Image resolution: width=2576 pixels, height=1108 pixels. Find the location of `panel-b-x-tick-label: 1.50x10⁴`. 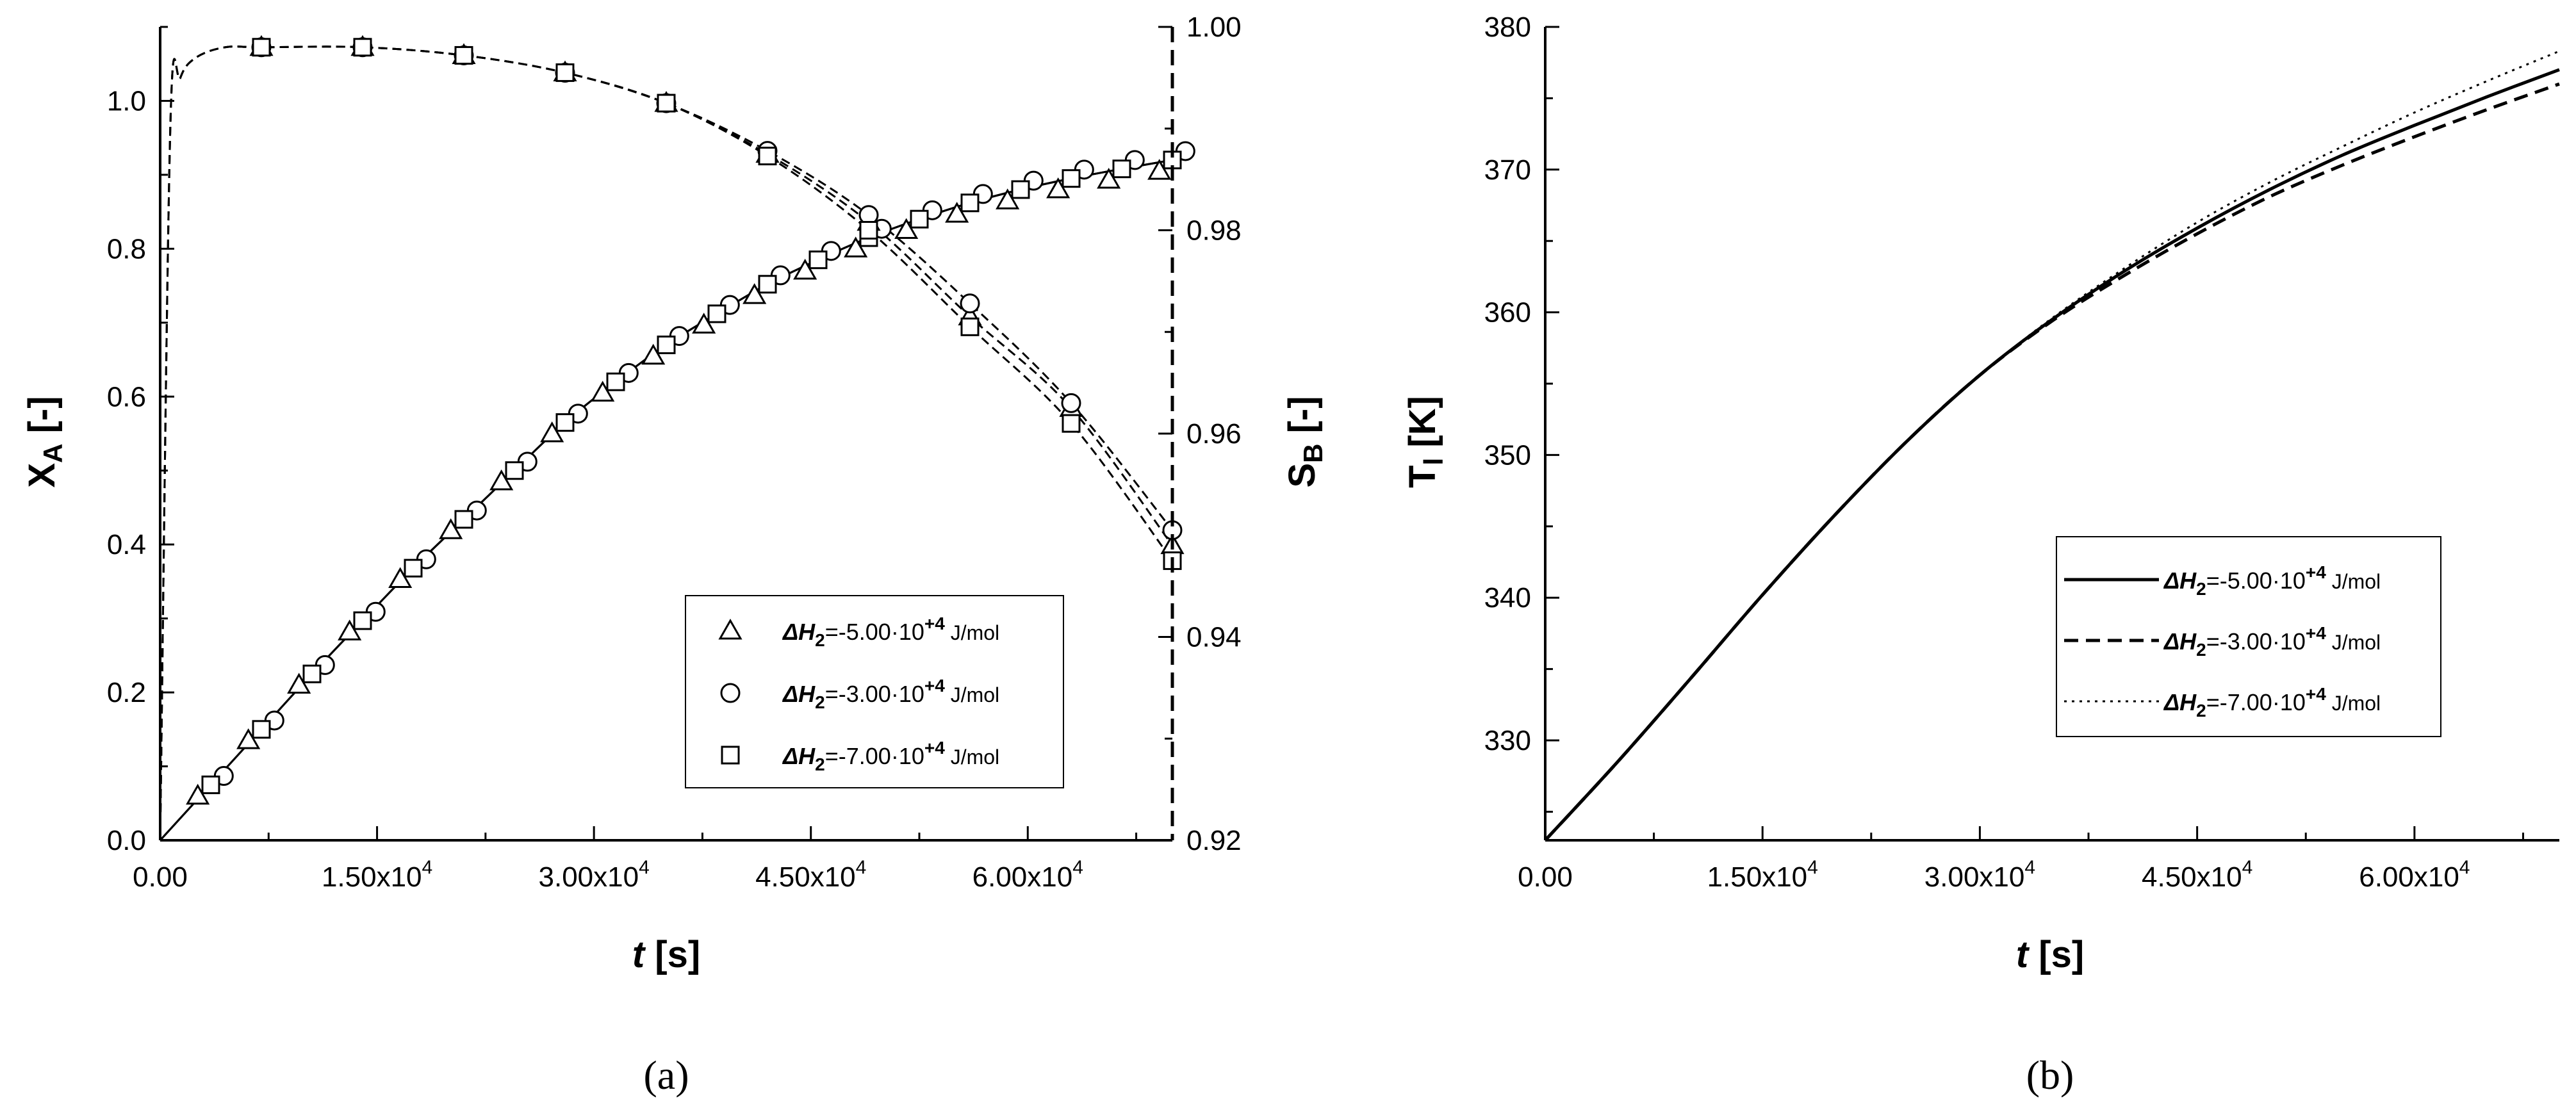

panel-b-x-tick-label: 1.50x10⁴ is located at coordinates (1762, 875).